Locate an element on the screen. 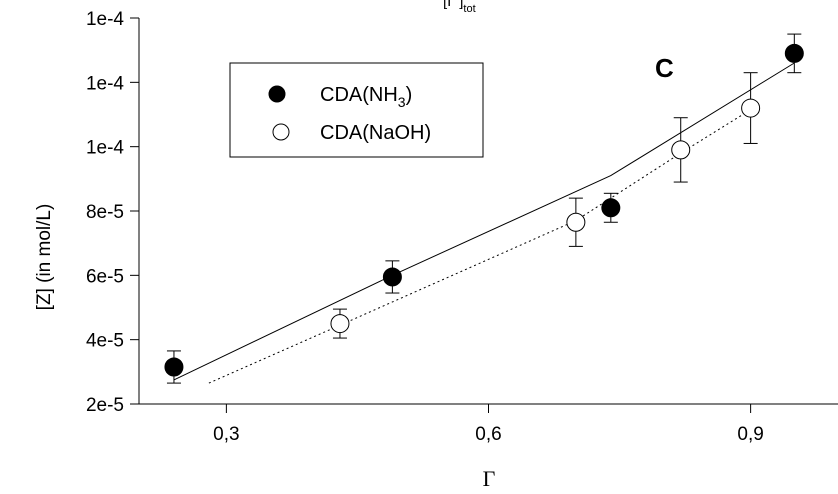  x-tick-label: 0,9 is located at coordinates (750, 434).